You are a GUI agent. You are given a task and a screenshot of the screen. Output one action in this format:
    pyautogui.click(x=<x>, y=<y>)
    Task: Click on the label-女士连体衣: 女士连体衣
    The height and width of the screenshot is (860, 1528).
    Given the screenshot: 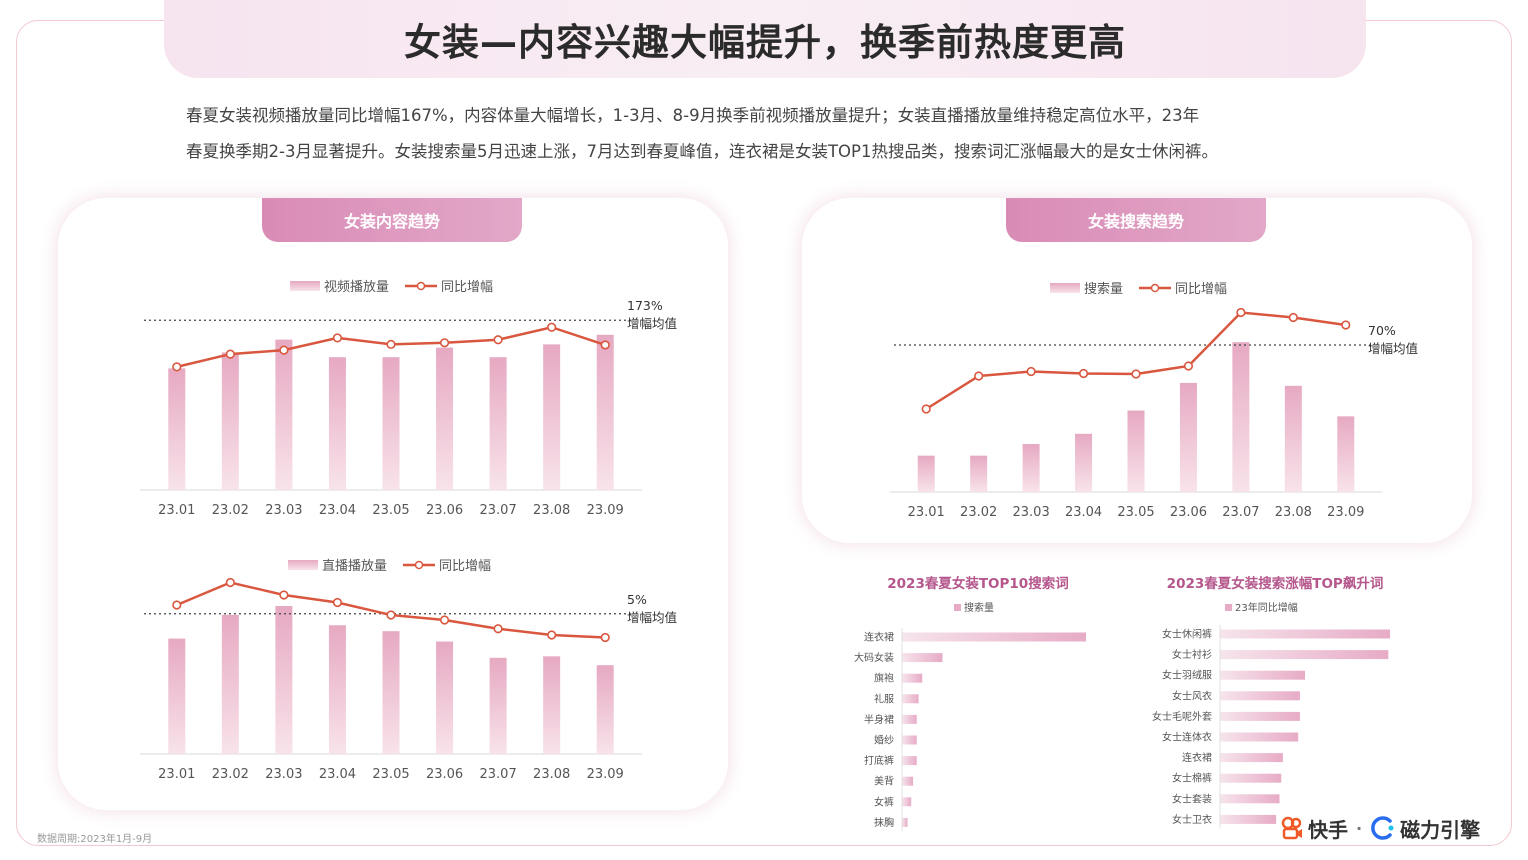 What is the action you would take?
    pyautogui.click(x=1187, y=737)
    